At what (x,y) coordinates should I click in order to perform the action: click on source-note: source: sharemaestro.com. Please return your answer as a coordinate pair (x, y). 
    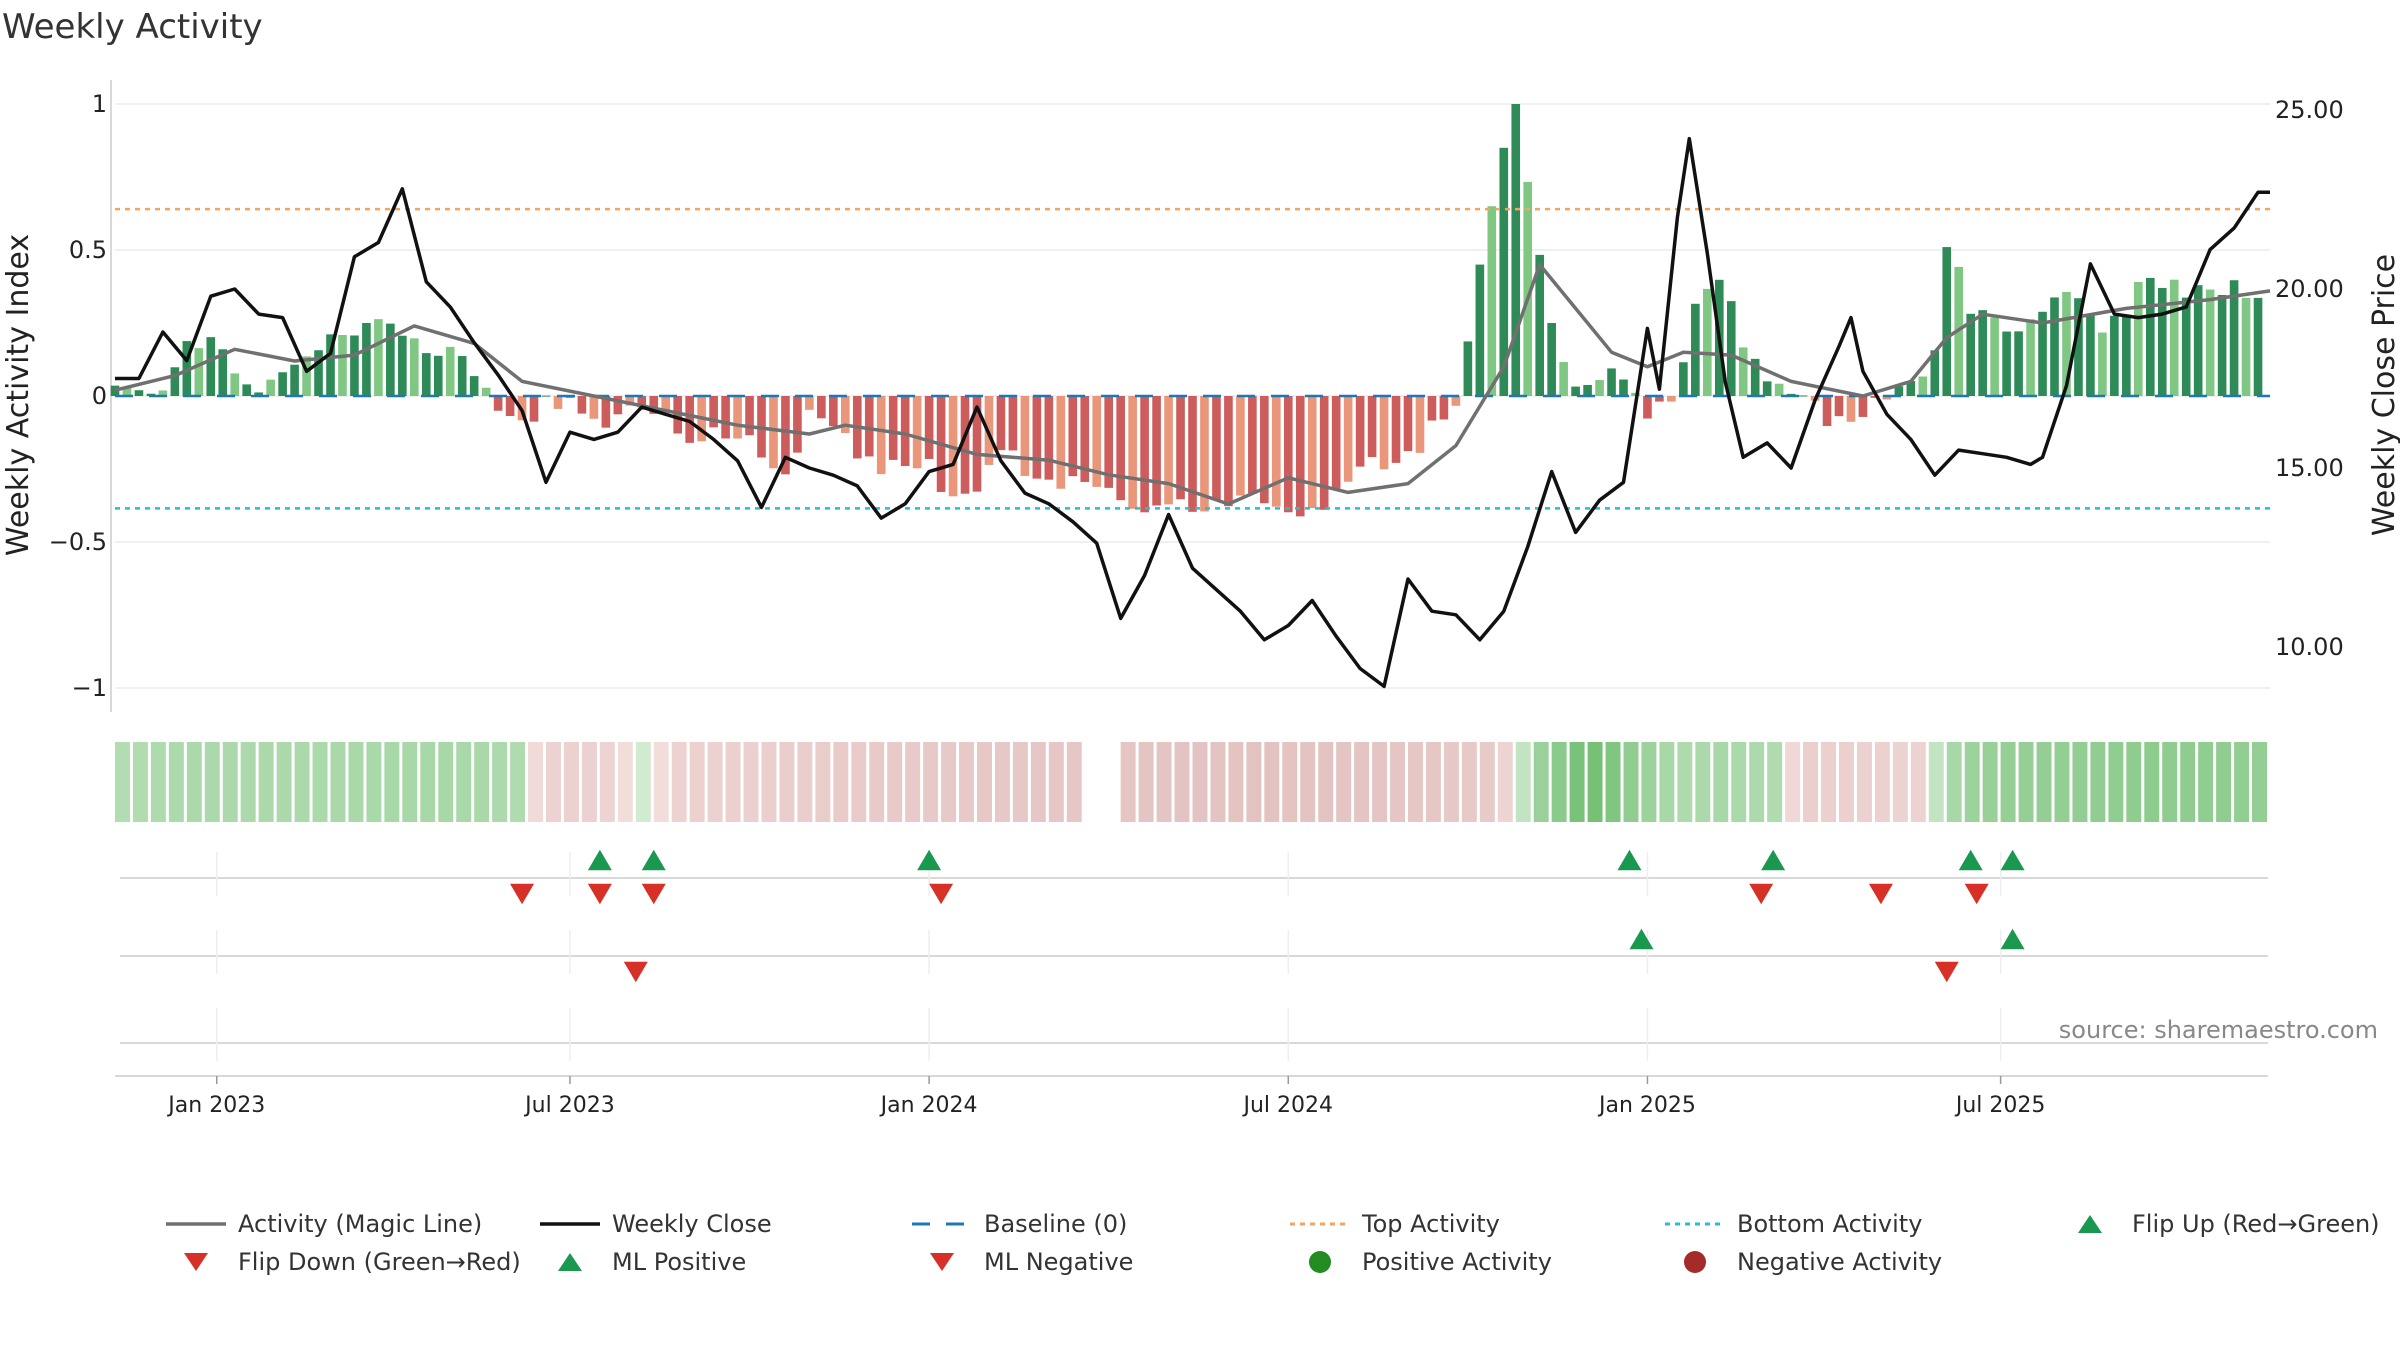
    Looking at the image, I should click on (2218, 1030).